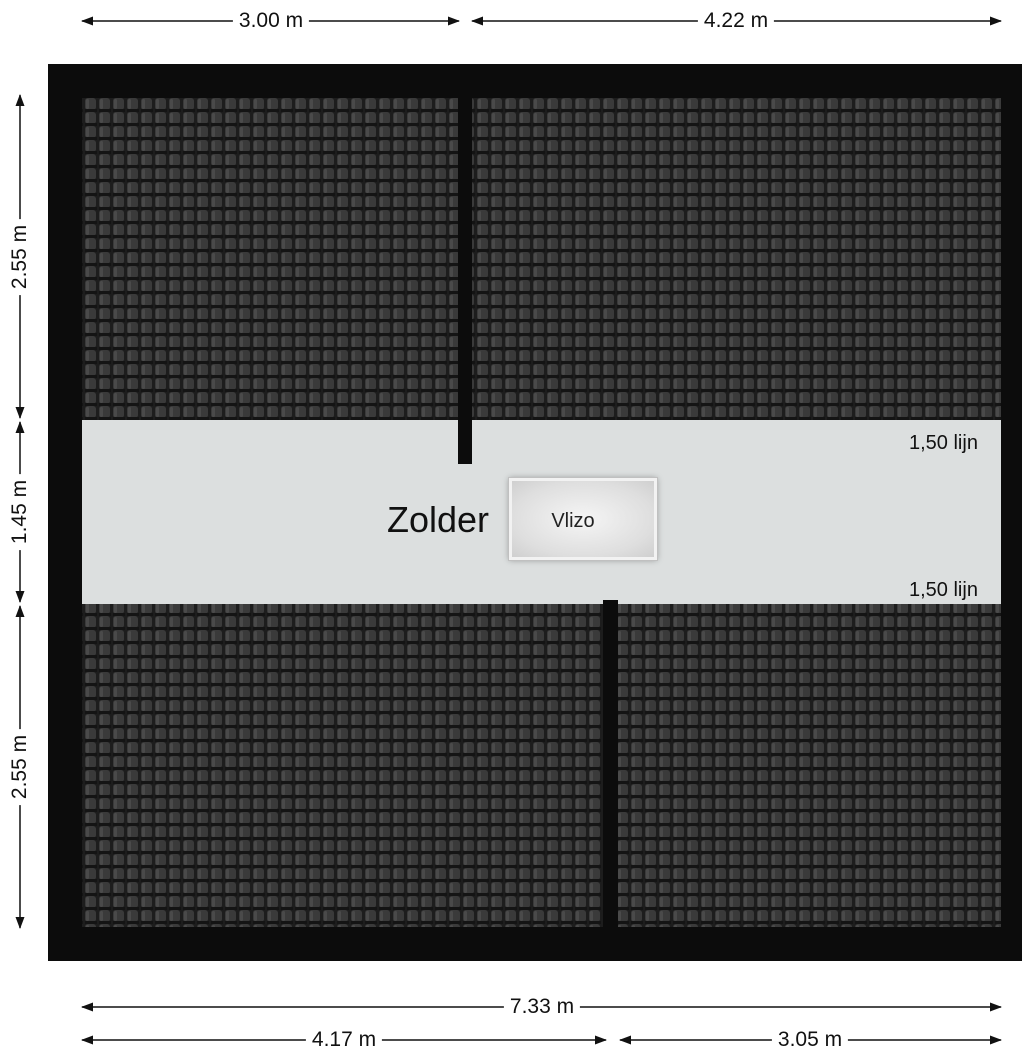 The height and width of the screenshot is (1052, 1022). What do you see at coordinates (438, 519) in the screenshot?
I see `room-name: Zolder` at bounding box center [438, 519].